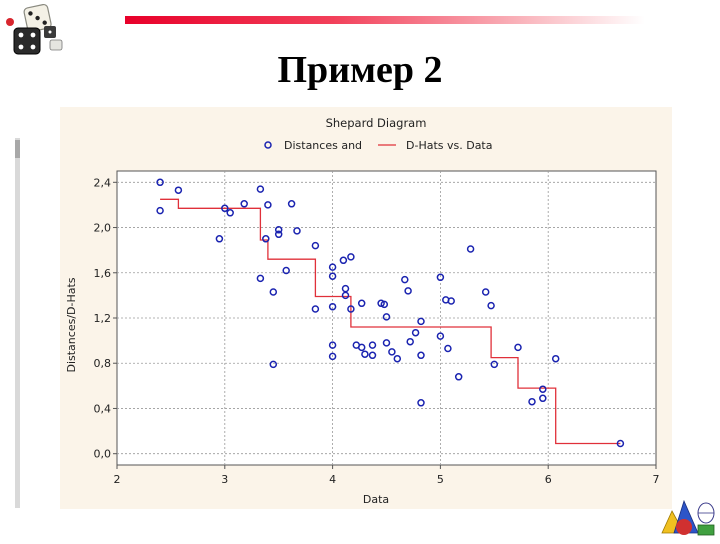  Describe the element at coordinates (323, 145) in the screenshot. I see `legend-label-distances: Distances and` at that location.